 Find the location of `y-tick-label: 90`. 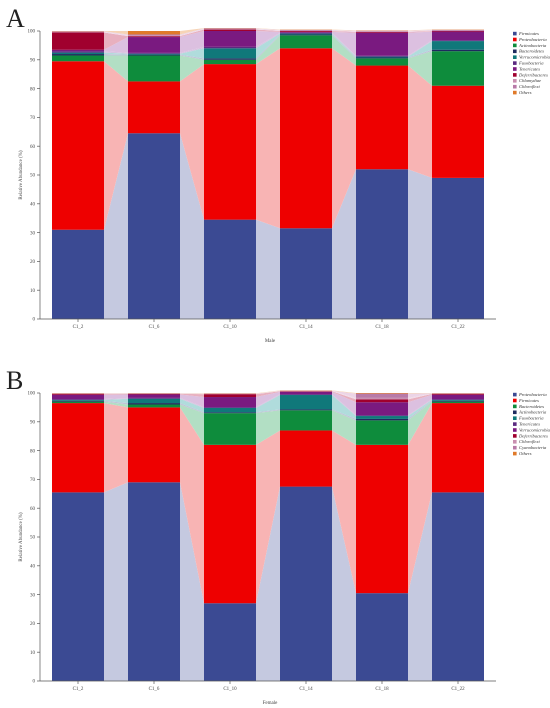

y-tick-label: 90 is located at coordinates (33, 423).